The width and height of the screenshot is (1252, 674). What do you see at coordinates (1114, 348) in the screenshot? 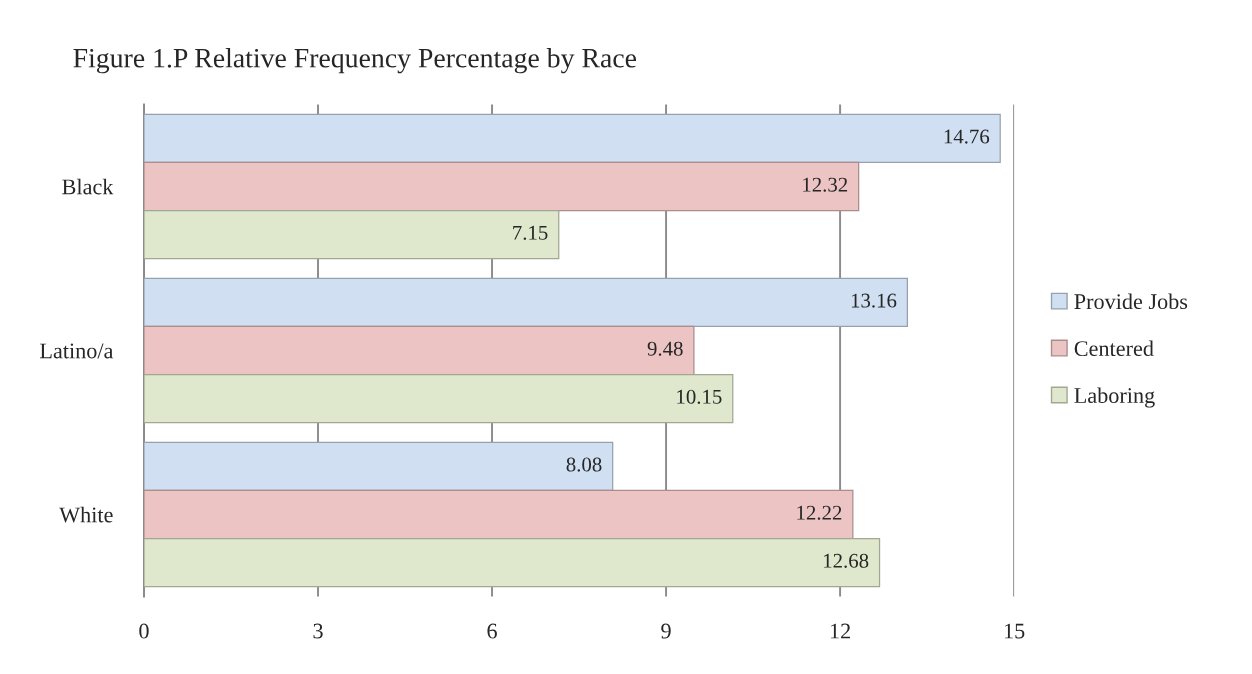
I see `legend-label: Centered` at bounding box center [1114, 348].